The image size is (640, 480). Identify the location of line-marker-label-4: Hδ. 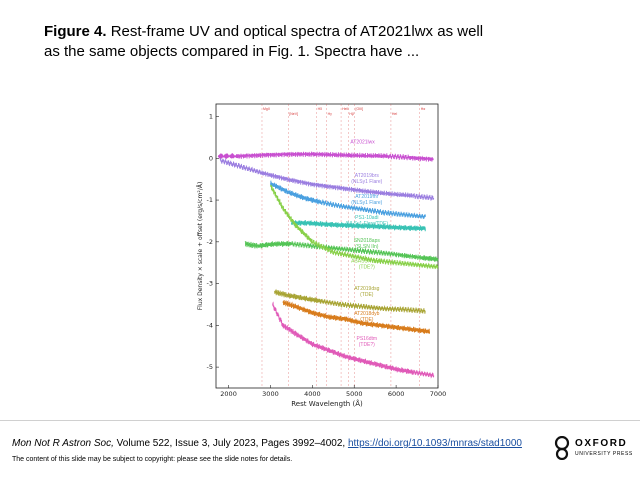
(320, 109).